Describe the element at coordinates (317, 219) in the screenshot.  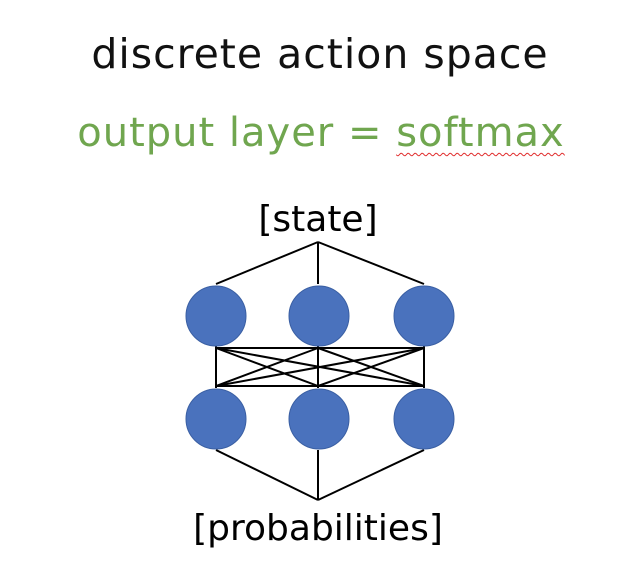
I see `input-label: [state]` at that location.